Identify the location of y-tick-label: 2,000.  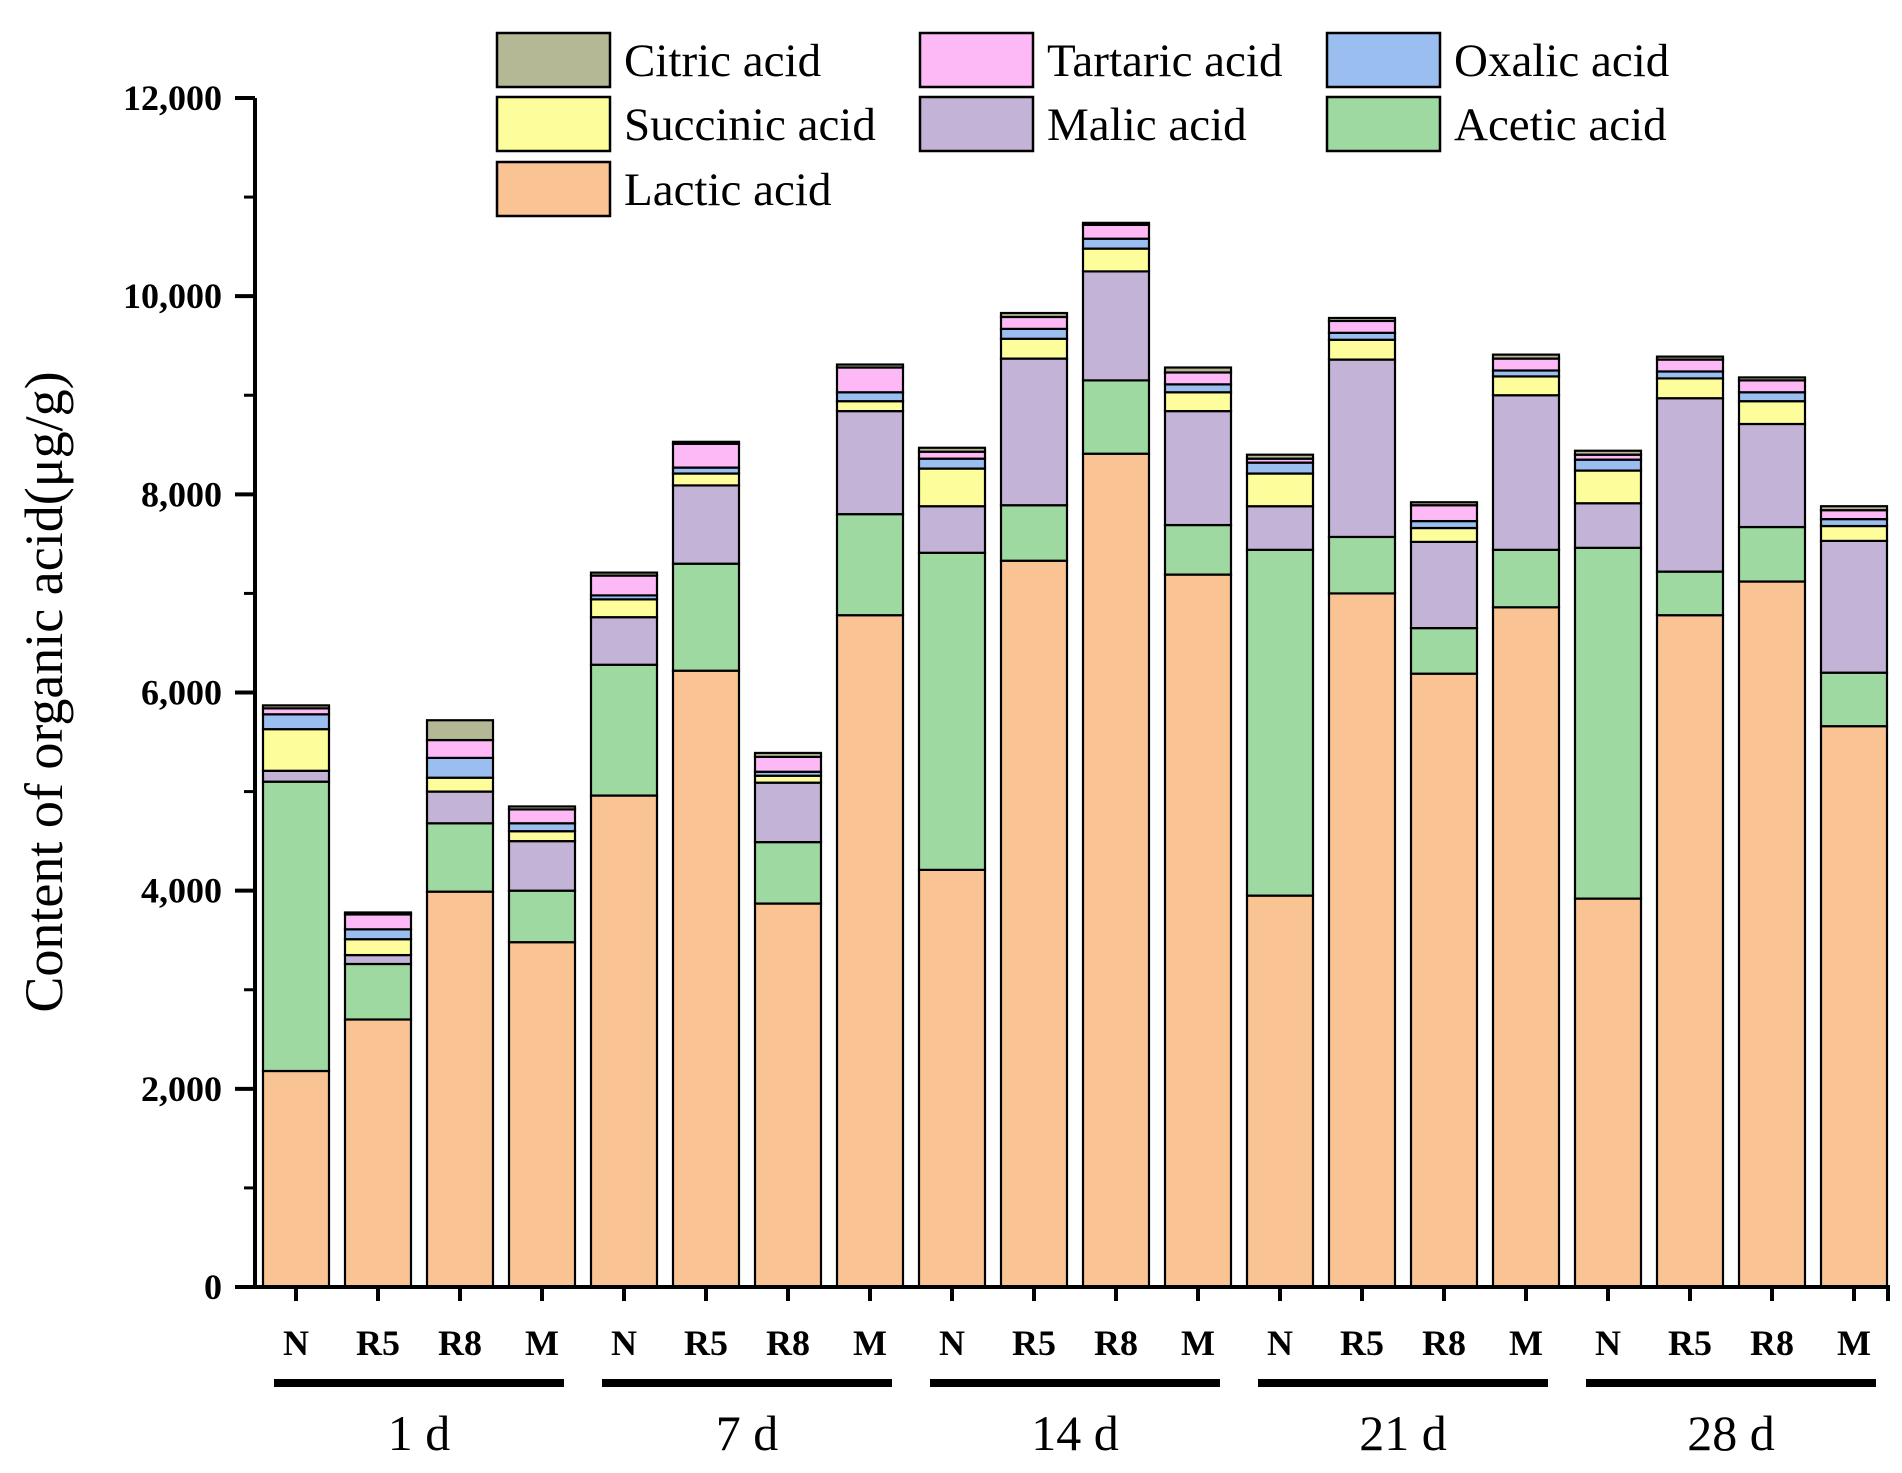
(181, 1089).